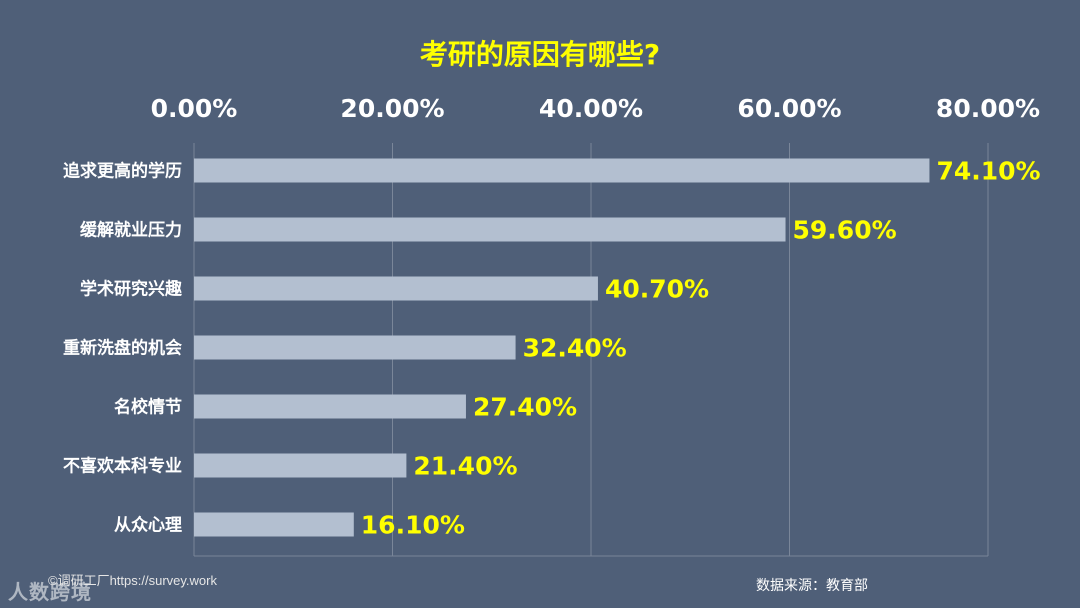 The image size is (1080, 608). What do you see at coordinates (122, 466) in the screenshot?
I see `category-label: 不喜欢本科专业` at bounding box center [122, 466].